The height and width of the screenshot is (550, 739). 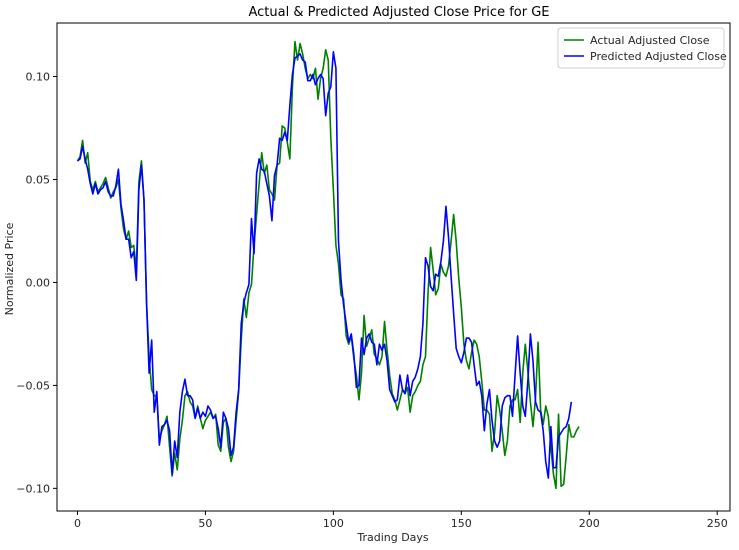 I want to click on y-tick-label: 0.10, so click(x=38, y=77).